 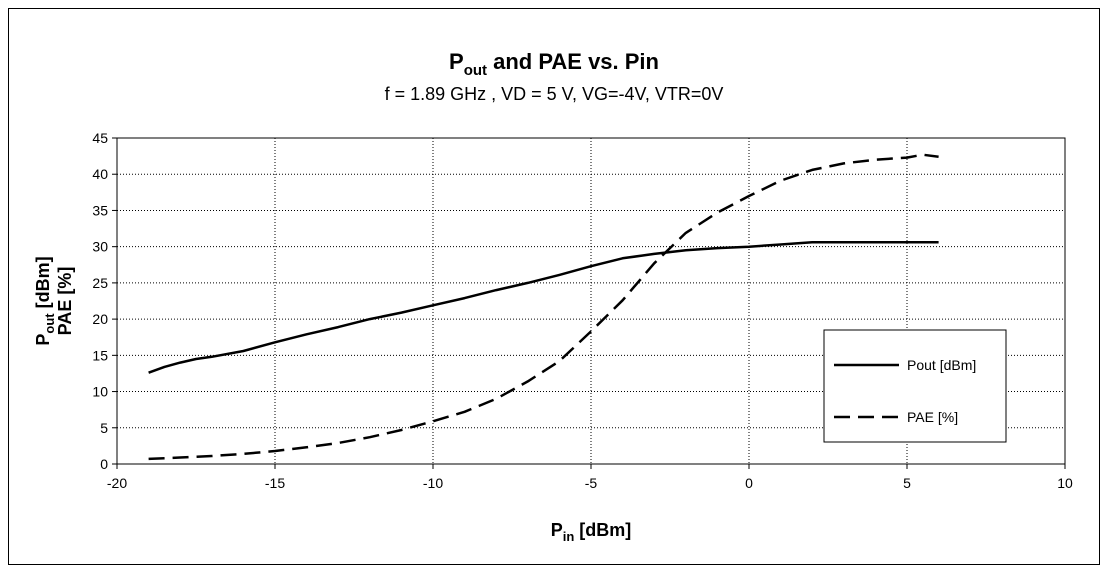 I want to click on legend-label-pout: Pout [dBm], so click(x=941, y=365).